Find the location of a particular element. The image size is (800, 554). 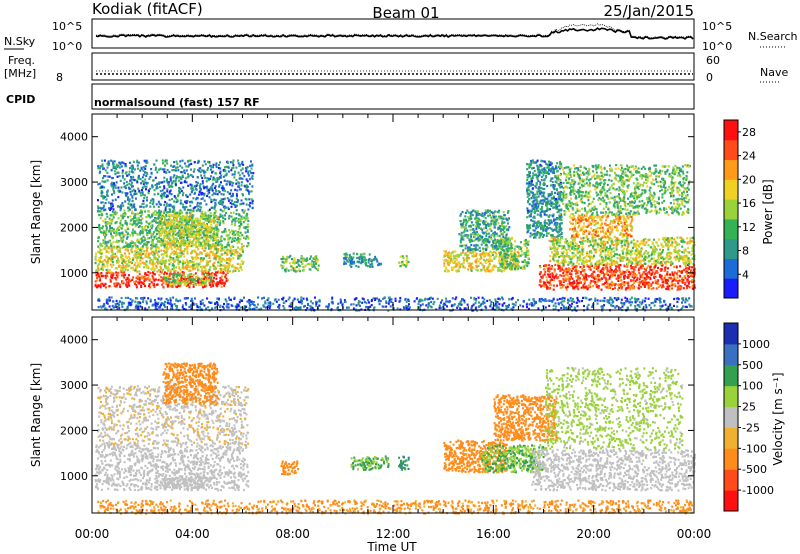

date-title: 25/Jan/2015 is located at coordinates (649, 11).